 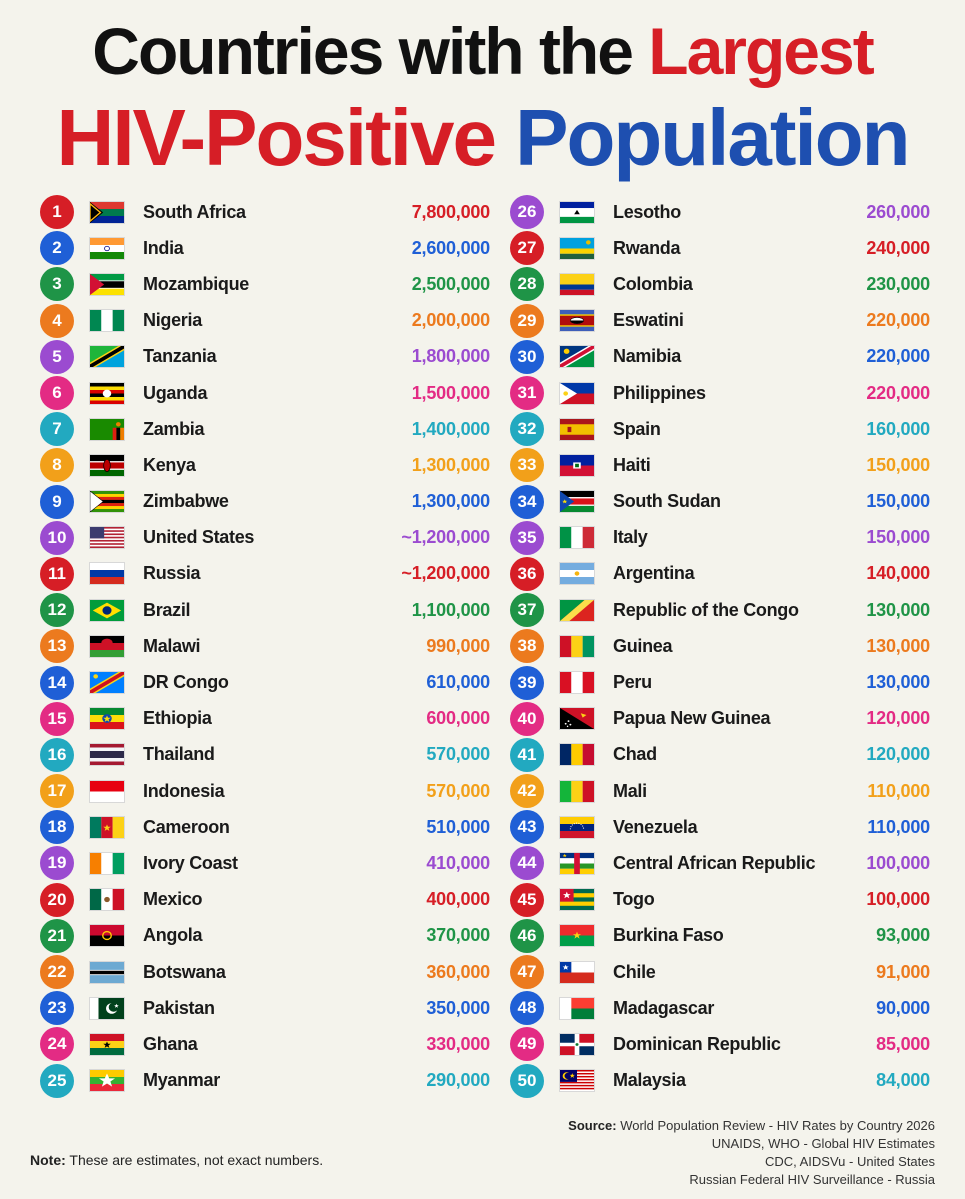 What do you see at coordinates (643, 645) in the screenshot?
I see `country-name: Guinea` at bounding box center [643, 645].